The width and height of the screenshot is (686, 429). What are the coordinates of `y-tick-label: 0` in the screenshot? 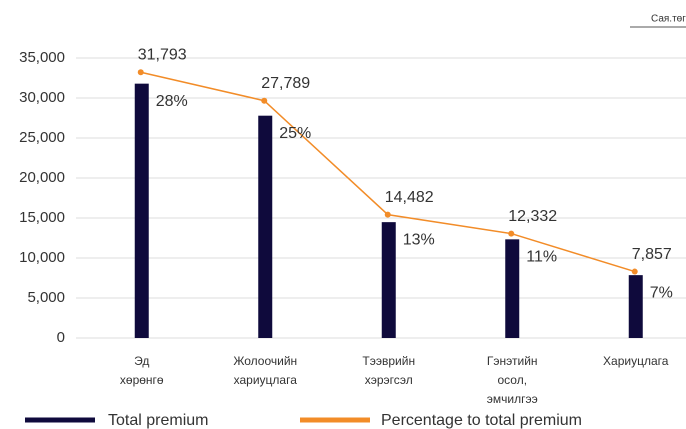 It's located at (61, 337).